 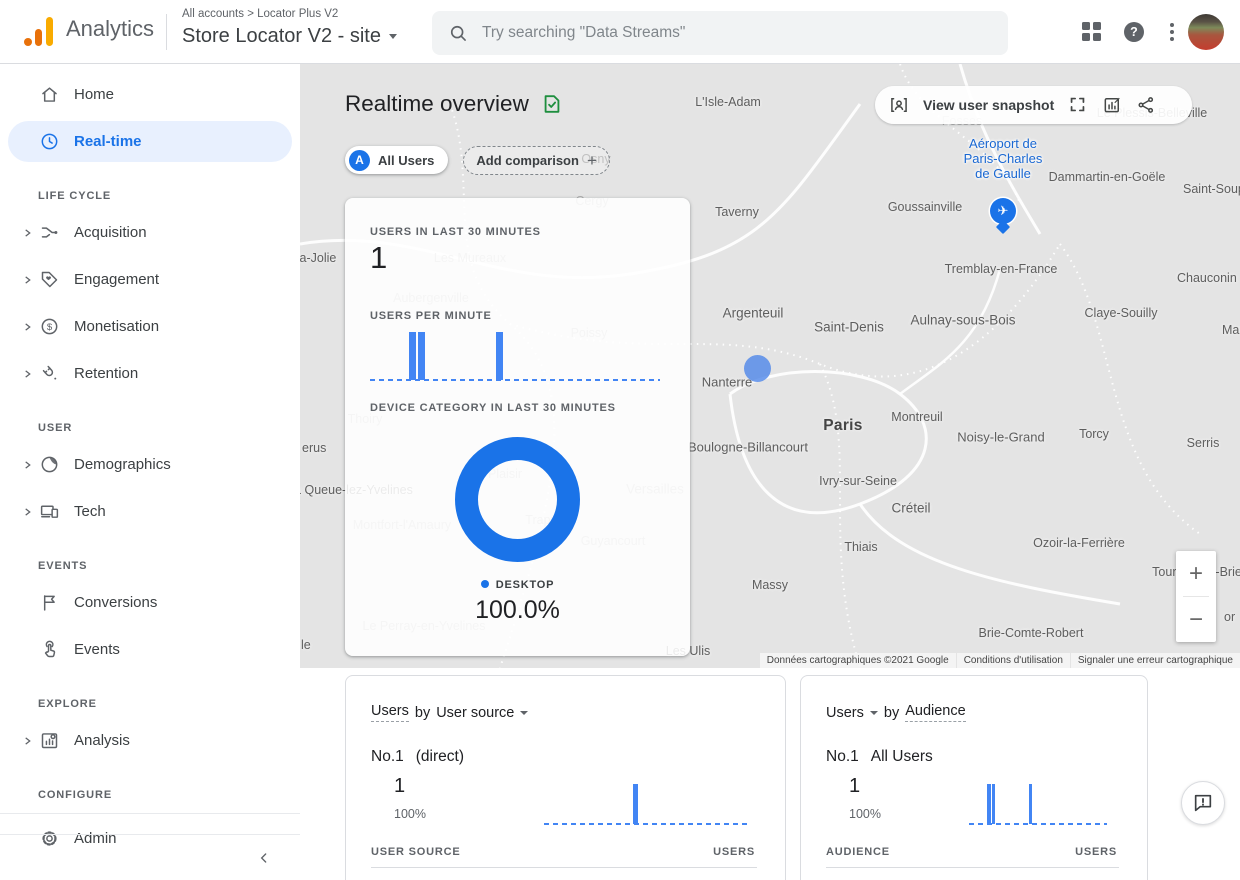 I want to click on sidebar-section-configure: CONFIGURE, so click(x=75, y=795).